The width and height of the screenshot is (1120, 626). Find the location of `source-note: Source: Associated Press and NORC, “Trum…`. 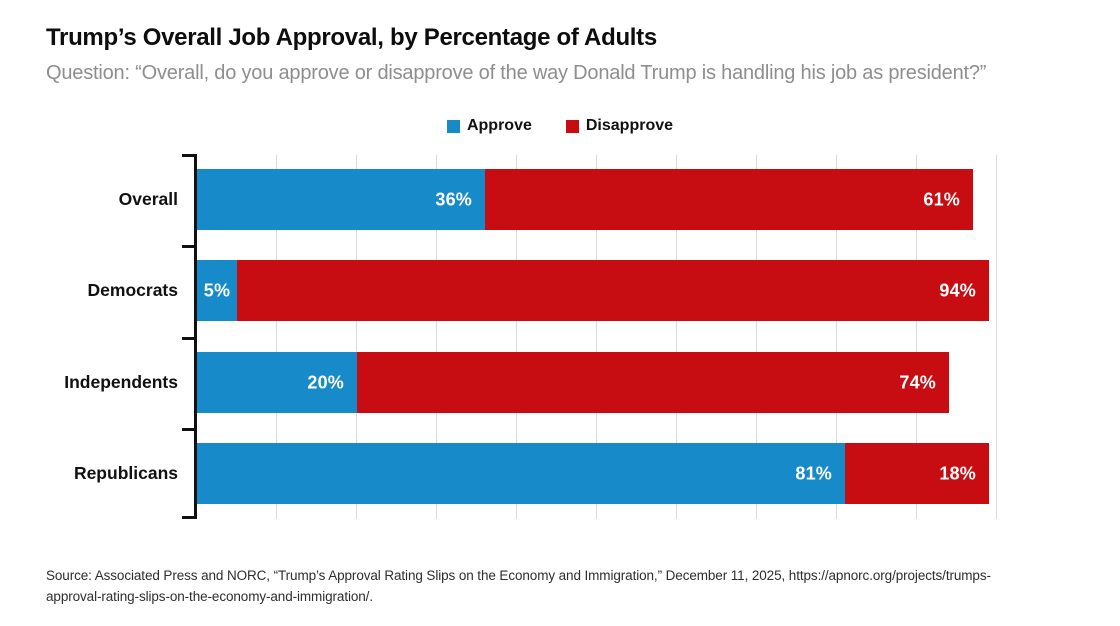

source-note: Source: Associated Press and NORC, “Trum… is located at coordinates (518, 586).